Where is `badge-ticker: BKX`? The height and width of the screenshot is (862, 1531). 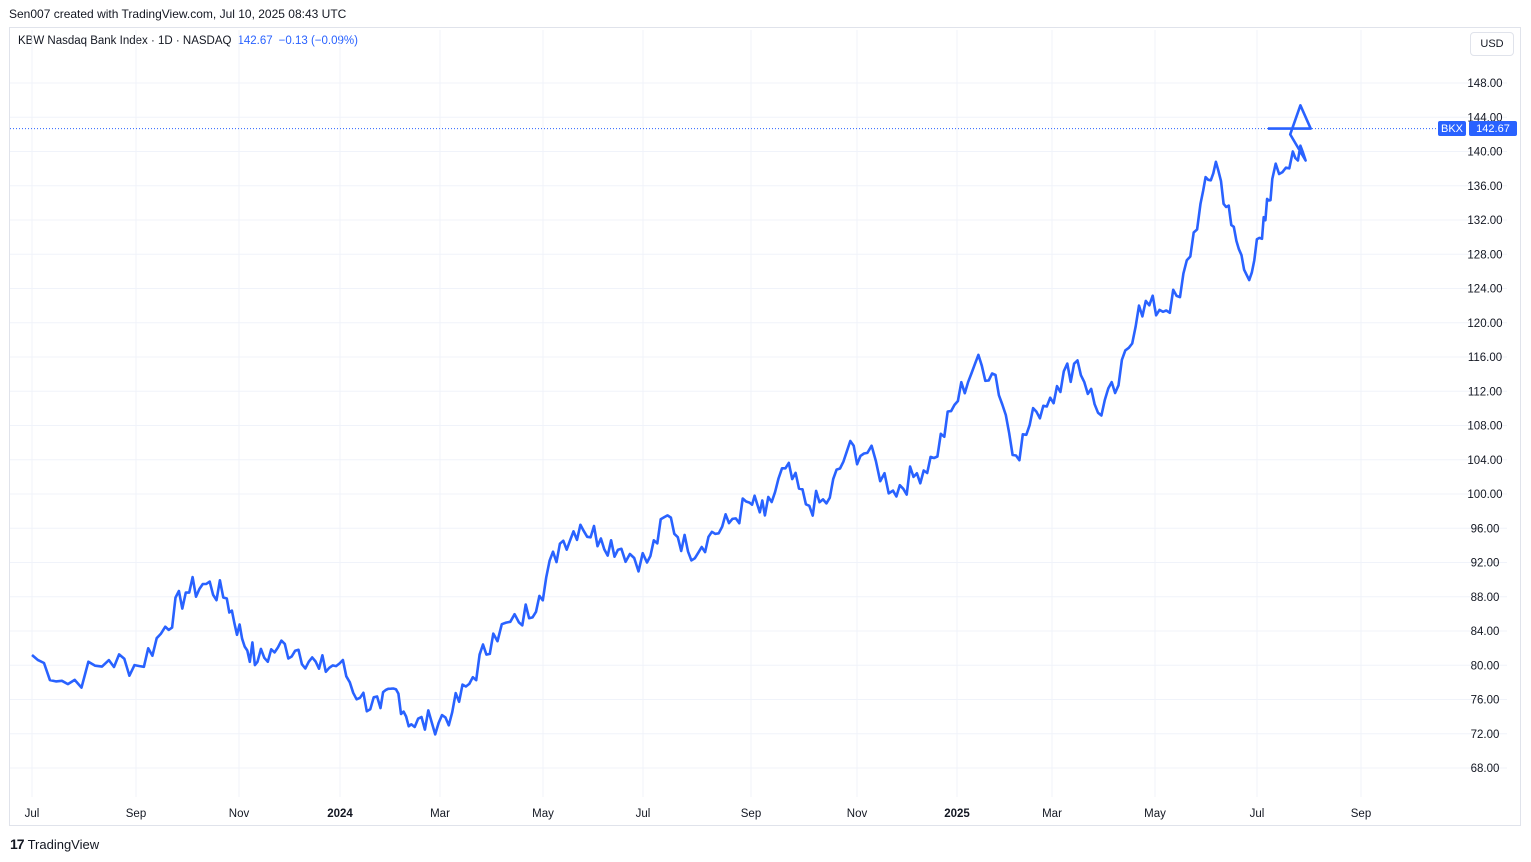
badge-ticker: BKX is located at coordinates (1452, 129).